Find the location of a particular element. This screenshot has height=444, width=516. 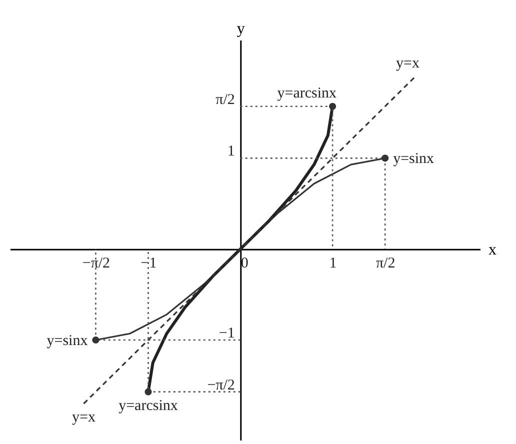

x-tick-label: π/2 is located at coordinates (386, 264).